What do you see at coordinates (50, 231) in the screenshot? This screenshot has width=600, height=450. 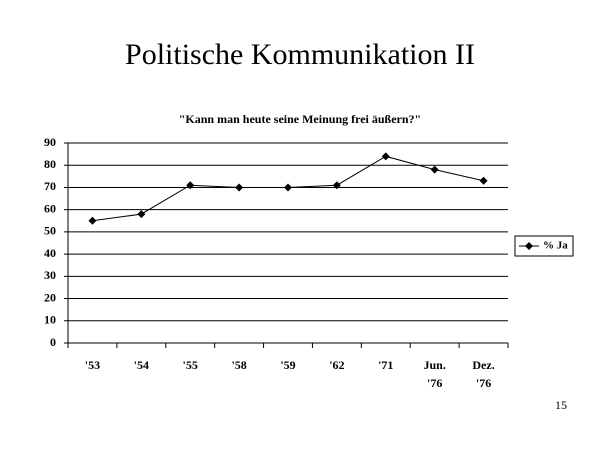 I see `y-tick-label: 50` at bounding box center [50, 231].